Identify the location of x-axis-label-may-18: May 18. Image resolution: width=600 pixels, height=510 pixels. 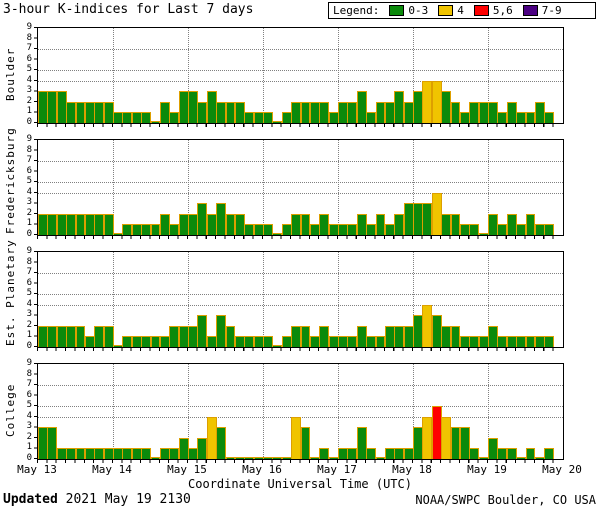
(412, 469).